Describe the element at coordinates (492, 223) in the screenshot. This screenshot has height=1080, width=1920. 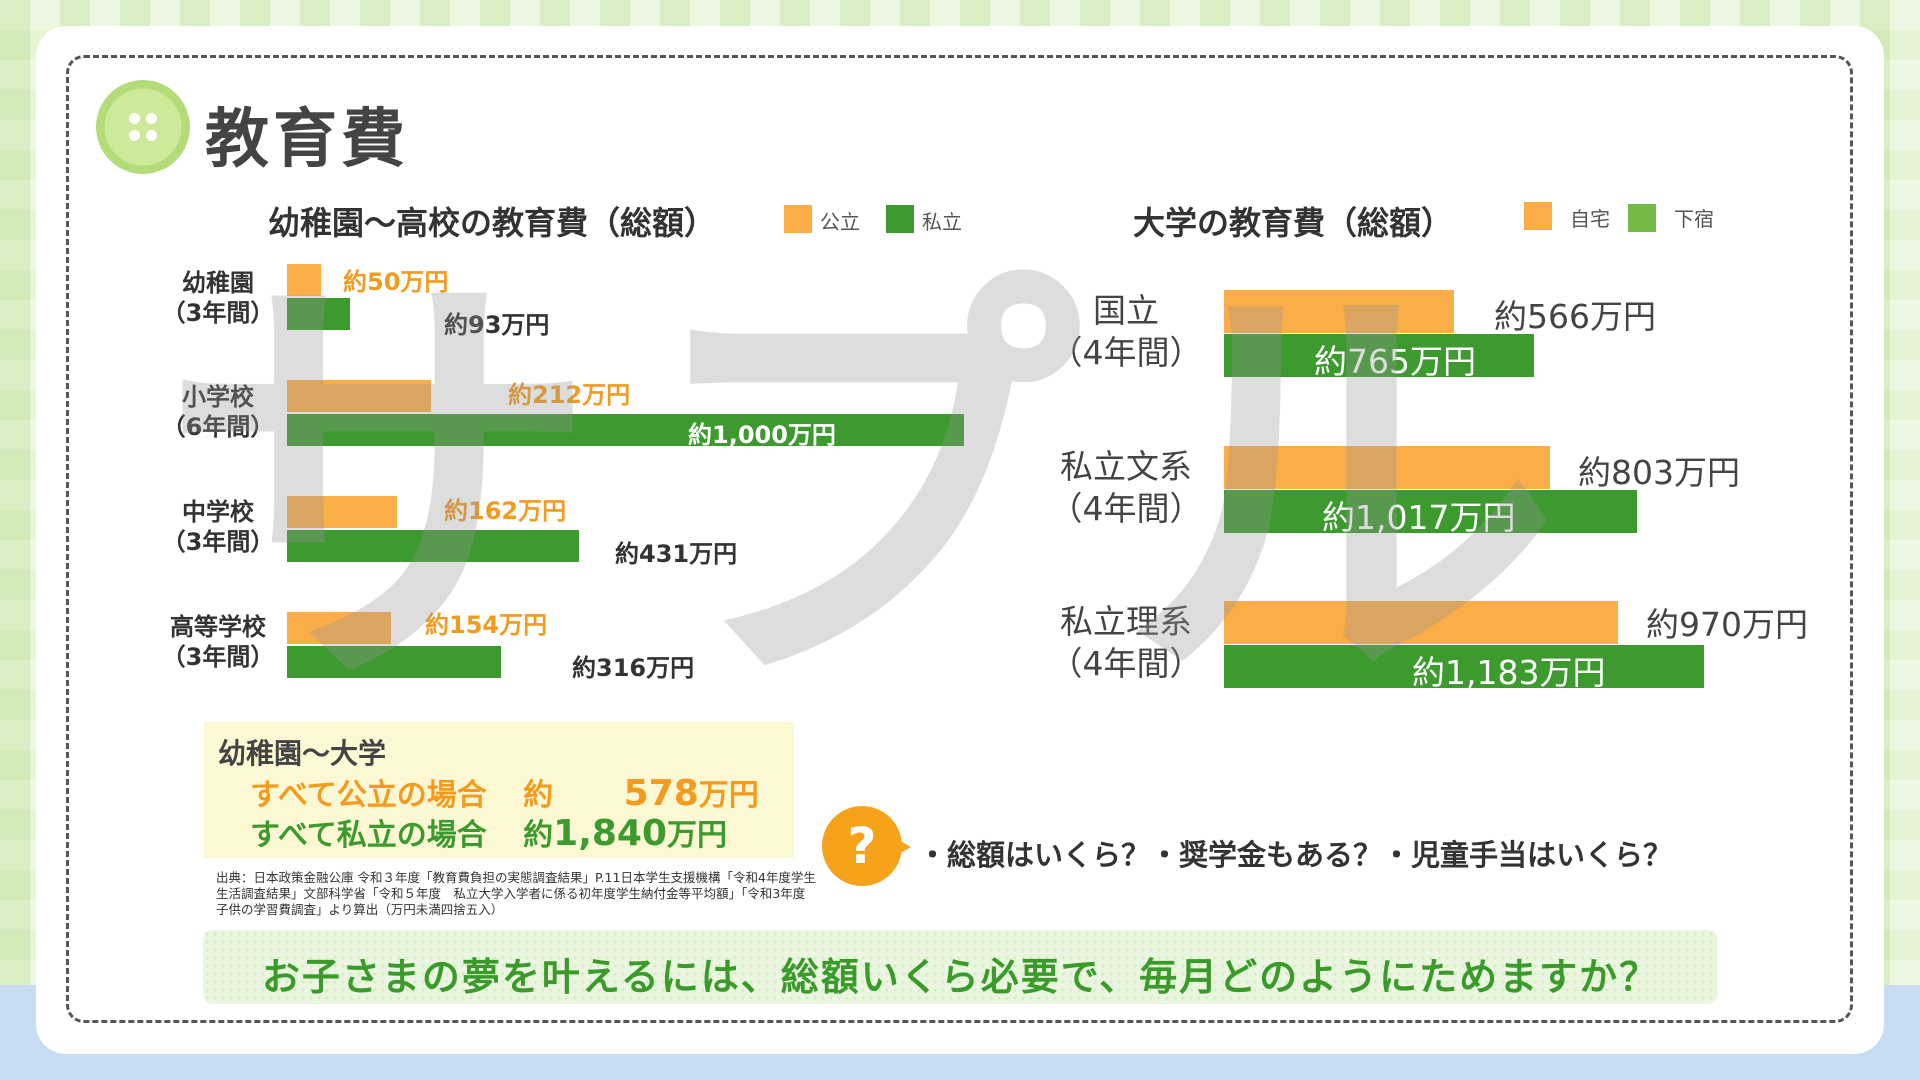
I see `chart1-title: 幼稚園～高校の教育費（総額）` at that location.